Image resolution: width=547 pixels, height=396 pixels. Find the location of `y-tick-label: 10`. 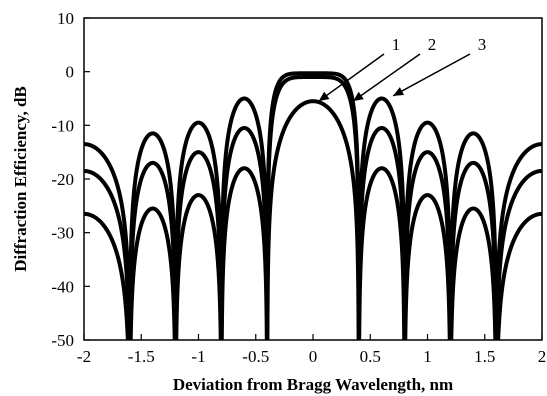

y-tick-label: 10 is located at coordinates (65, 18).